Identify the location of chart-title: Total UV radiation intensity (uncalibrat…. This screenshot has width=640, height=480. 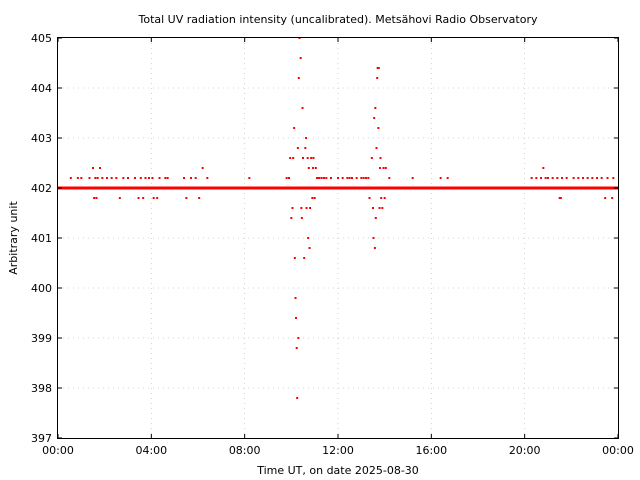
(338, 19).